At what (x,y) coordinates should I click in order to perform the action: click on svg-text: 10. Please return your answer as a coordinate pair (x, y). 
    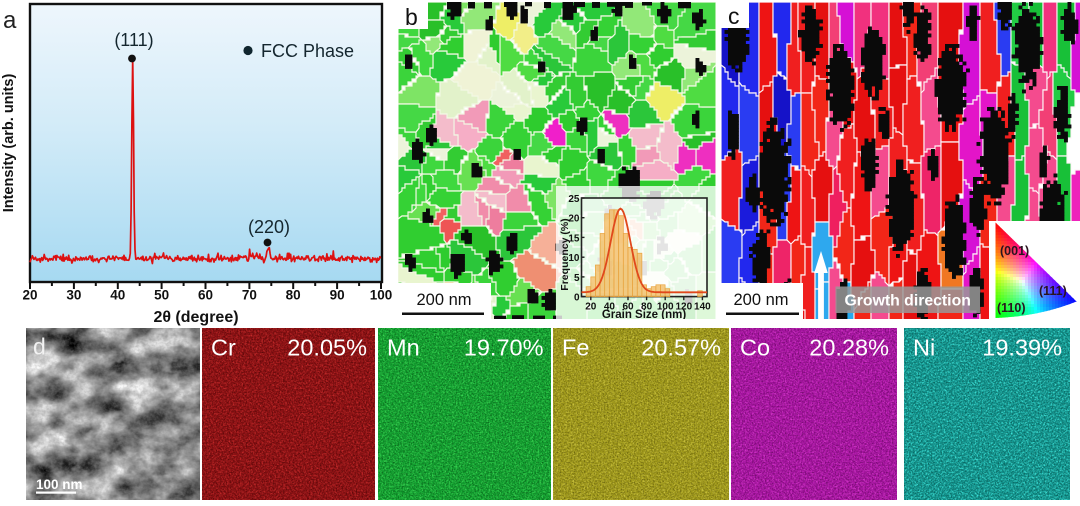
    Looking at the image, I should click on (574, 258).